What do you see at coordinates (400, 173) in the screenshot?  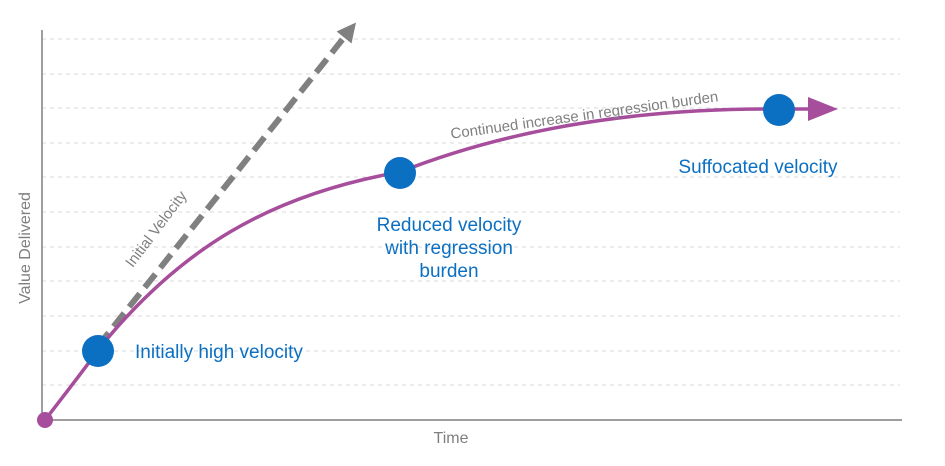 I see `milestone-reduced` at bounding box center [400, 173].